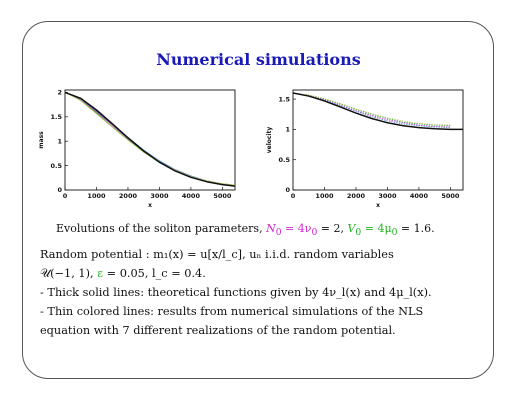 The width and height of the screenshot is (517, 400). Describe the element at coordinates (292, 230) in the screenshot. I see `caption-n0: N0 = 4ν0` at that location.